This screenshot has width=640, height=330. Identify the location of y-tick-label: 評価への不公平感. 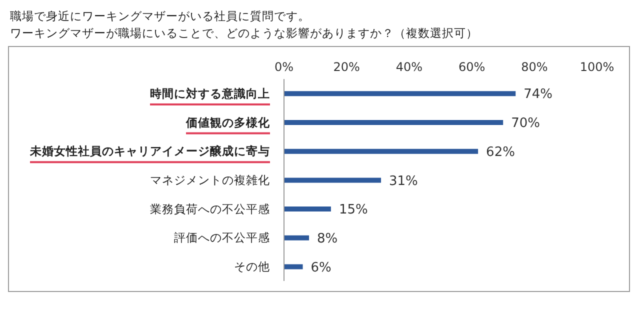
(222, 237).